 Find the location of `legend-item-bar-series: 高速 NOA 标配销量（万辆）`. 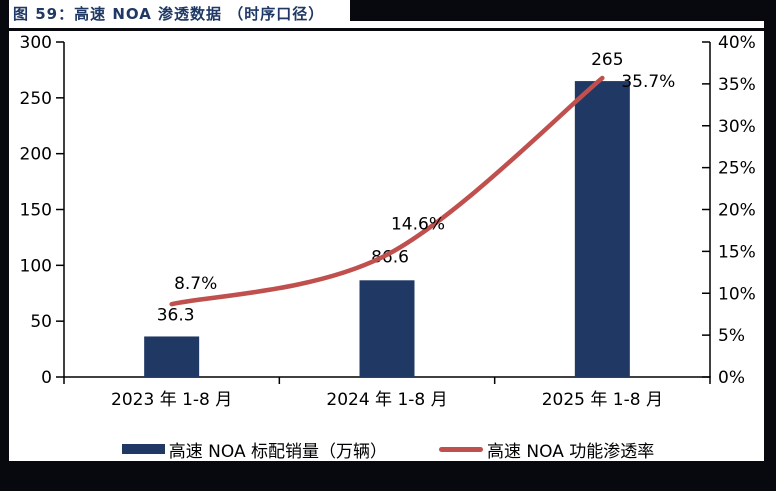

legend-item-bar-series: 高速 NOA 标配销量（万辆） is located at coordinates (254, 449).